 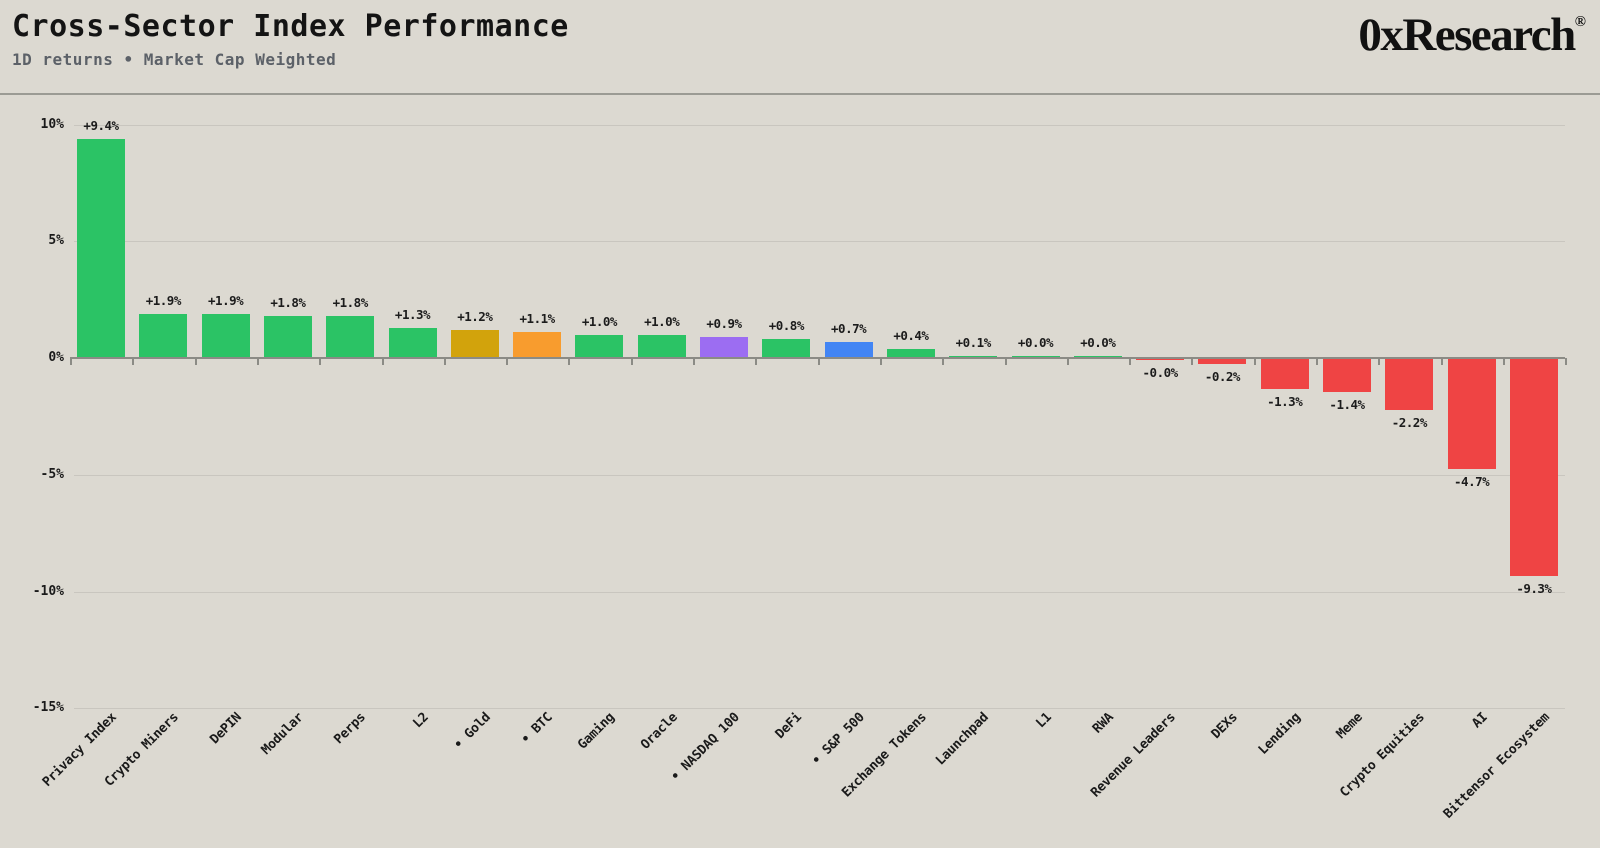 What do you see at coordinates (1043, 721) in the screenshot?
I see `x-axis-tick-label: L1` at bounding box center [1043, 721].